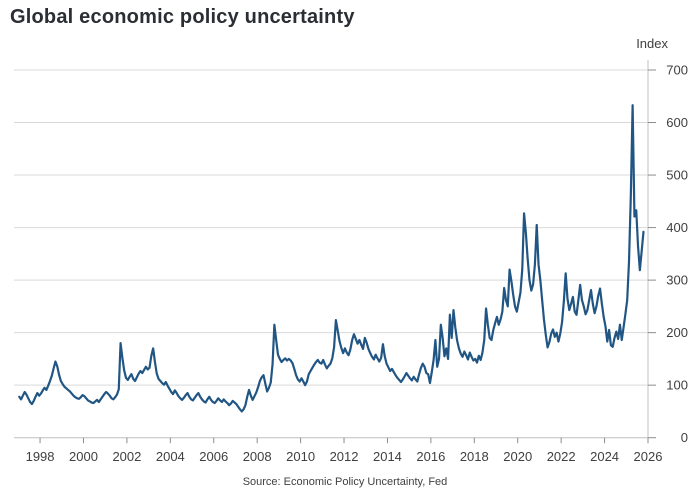  I want to click on y-tick-label: 600, so click(677, 122).